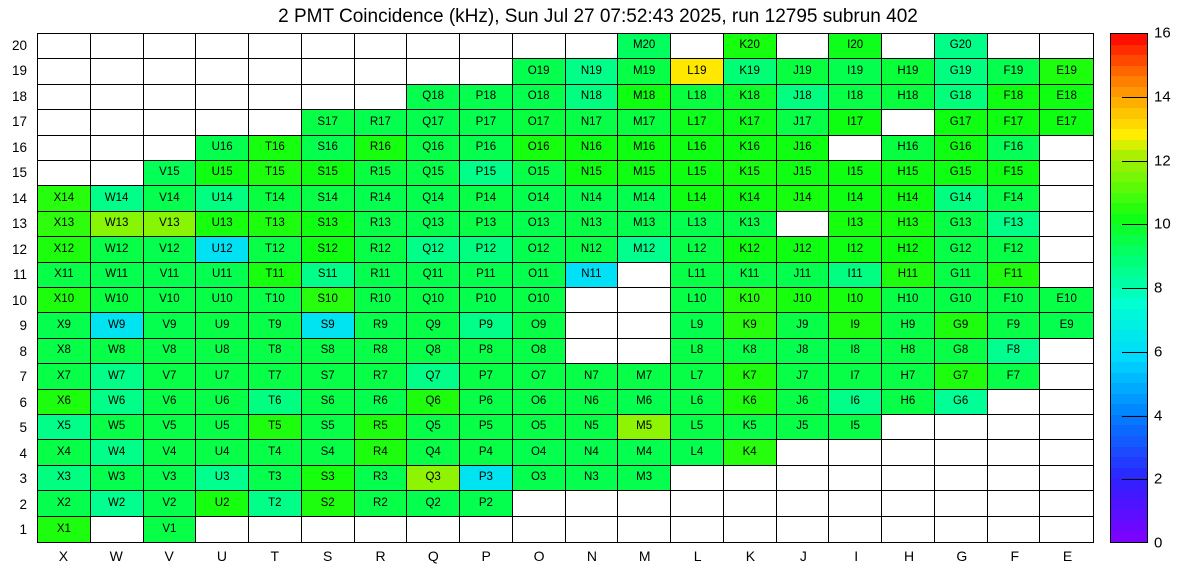  What do you see at coordinates (803, 250) in the screenshot?
I see `heatmap-cell: J12` at bounding box center [803, 250].